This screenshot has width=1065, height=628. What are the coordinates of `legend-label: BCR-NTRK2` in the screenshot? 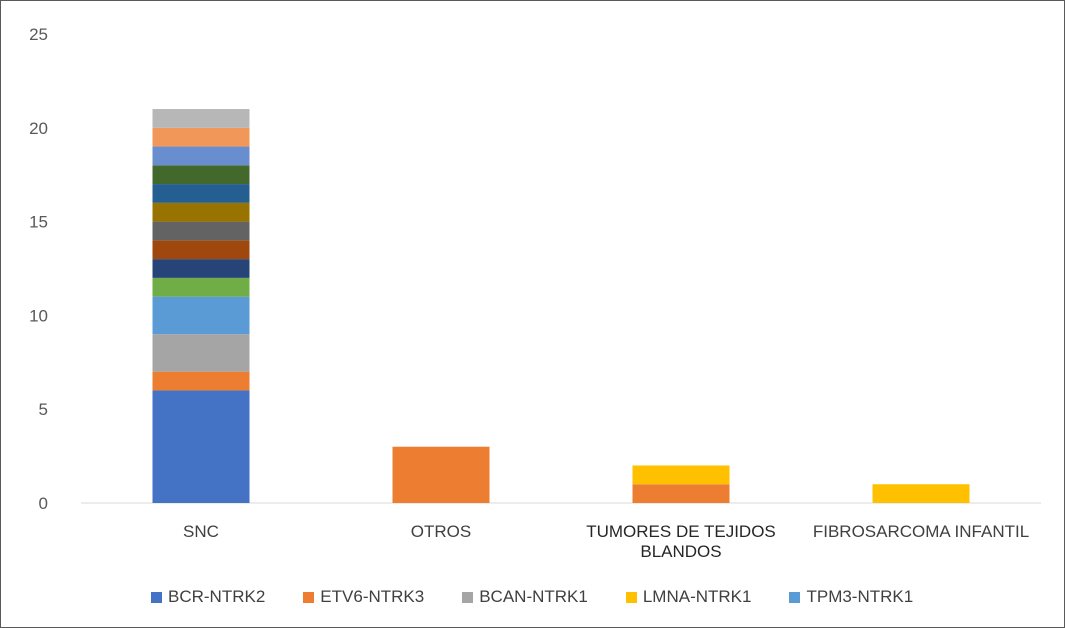 It's located at (217, 596).